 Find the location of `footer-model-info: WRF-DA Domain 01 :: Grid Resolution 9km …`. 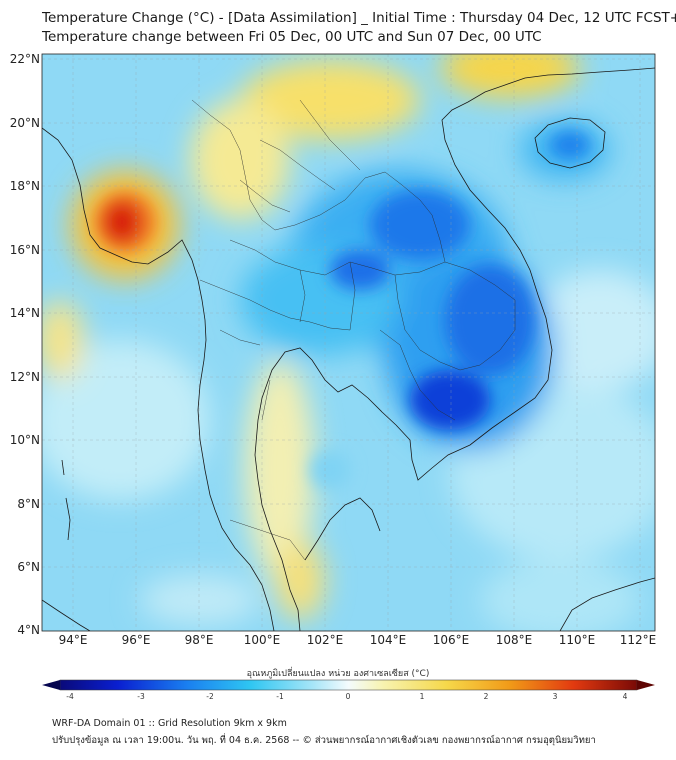

footer-model-info: WRF-DA Domain 01 :: Grid Resolution 9km … is located at coordinates (169, 723).